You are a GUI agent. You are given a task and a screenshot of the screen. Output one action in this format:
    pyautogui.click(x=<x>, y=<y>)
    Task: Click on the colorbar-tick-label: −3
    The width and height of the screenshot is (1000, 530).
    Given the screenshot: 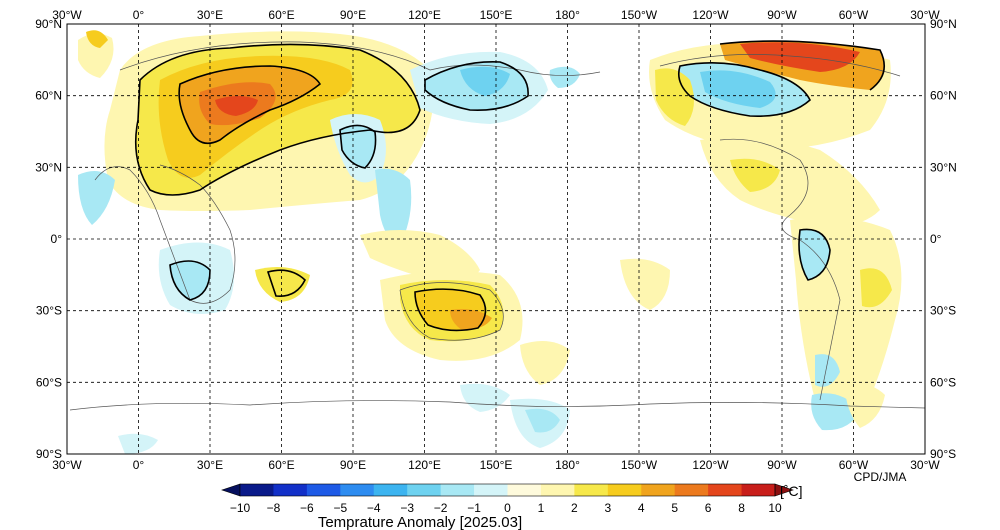 What is the action you would take?
    pyautogui.click(x=407, y=508)
    